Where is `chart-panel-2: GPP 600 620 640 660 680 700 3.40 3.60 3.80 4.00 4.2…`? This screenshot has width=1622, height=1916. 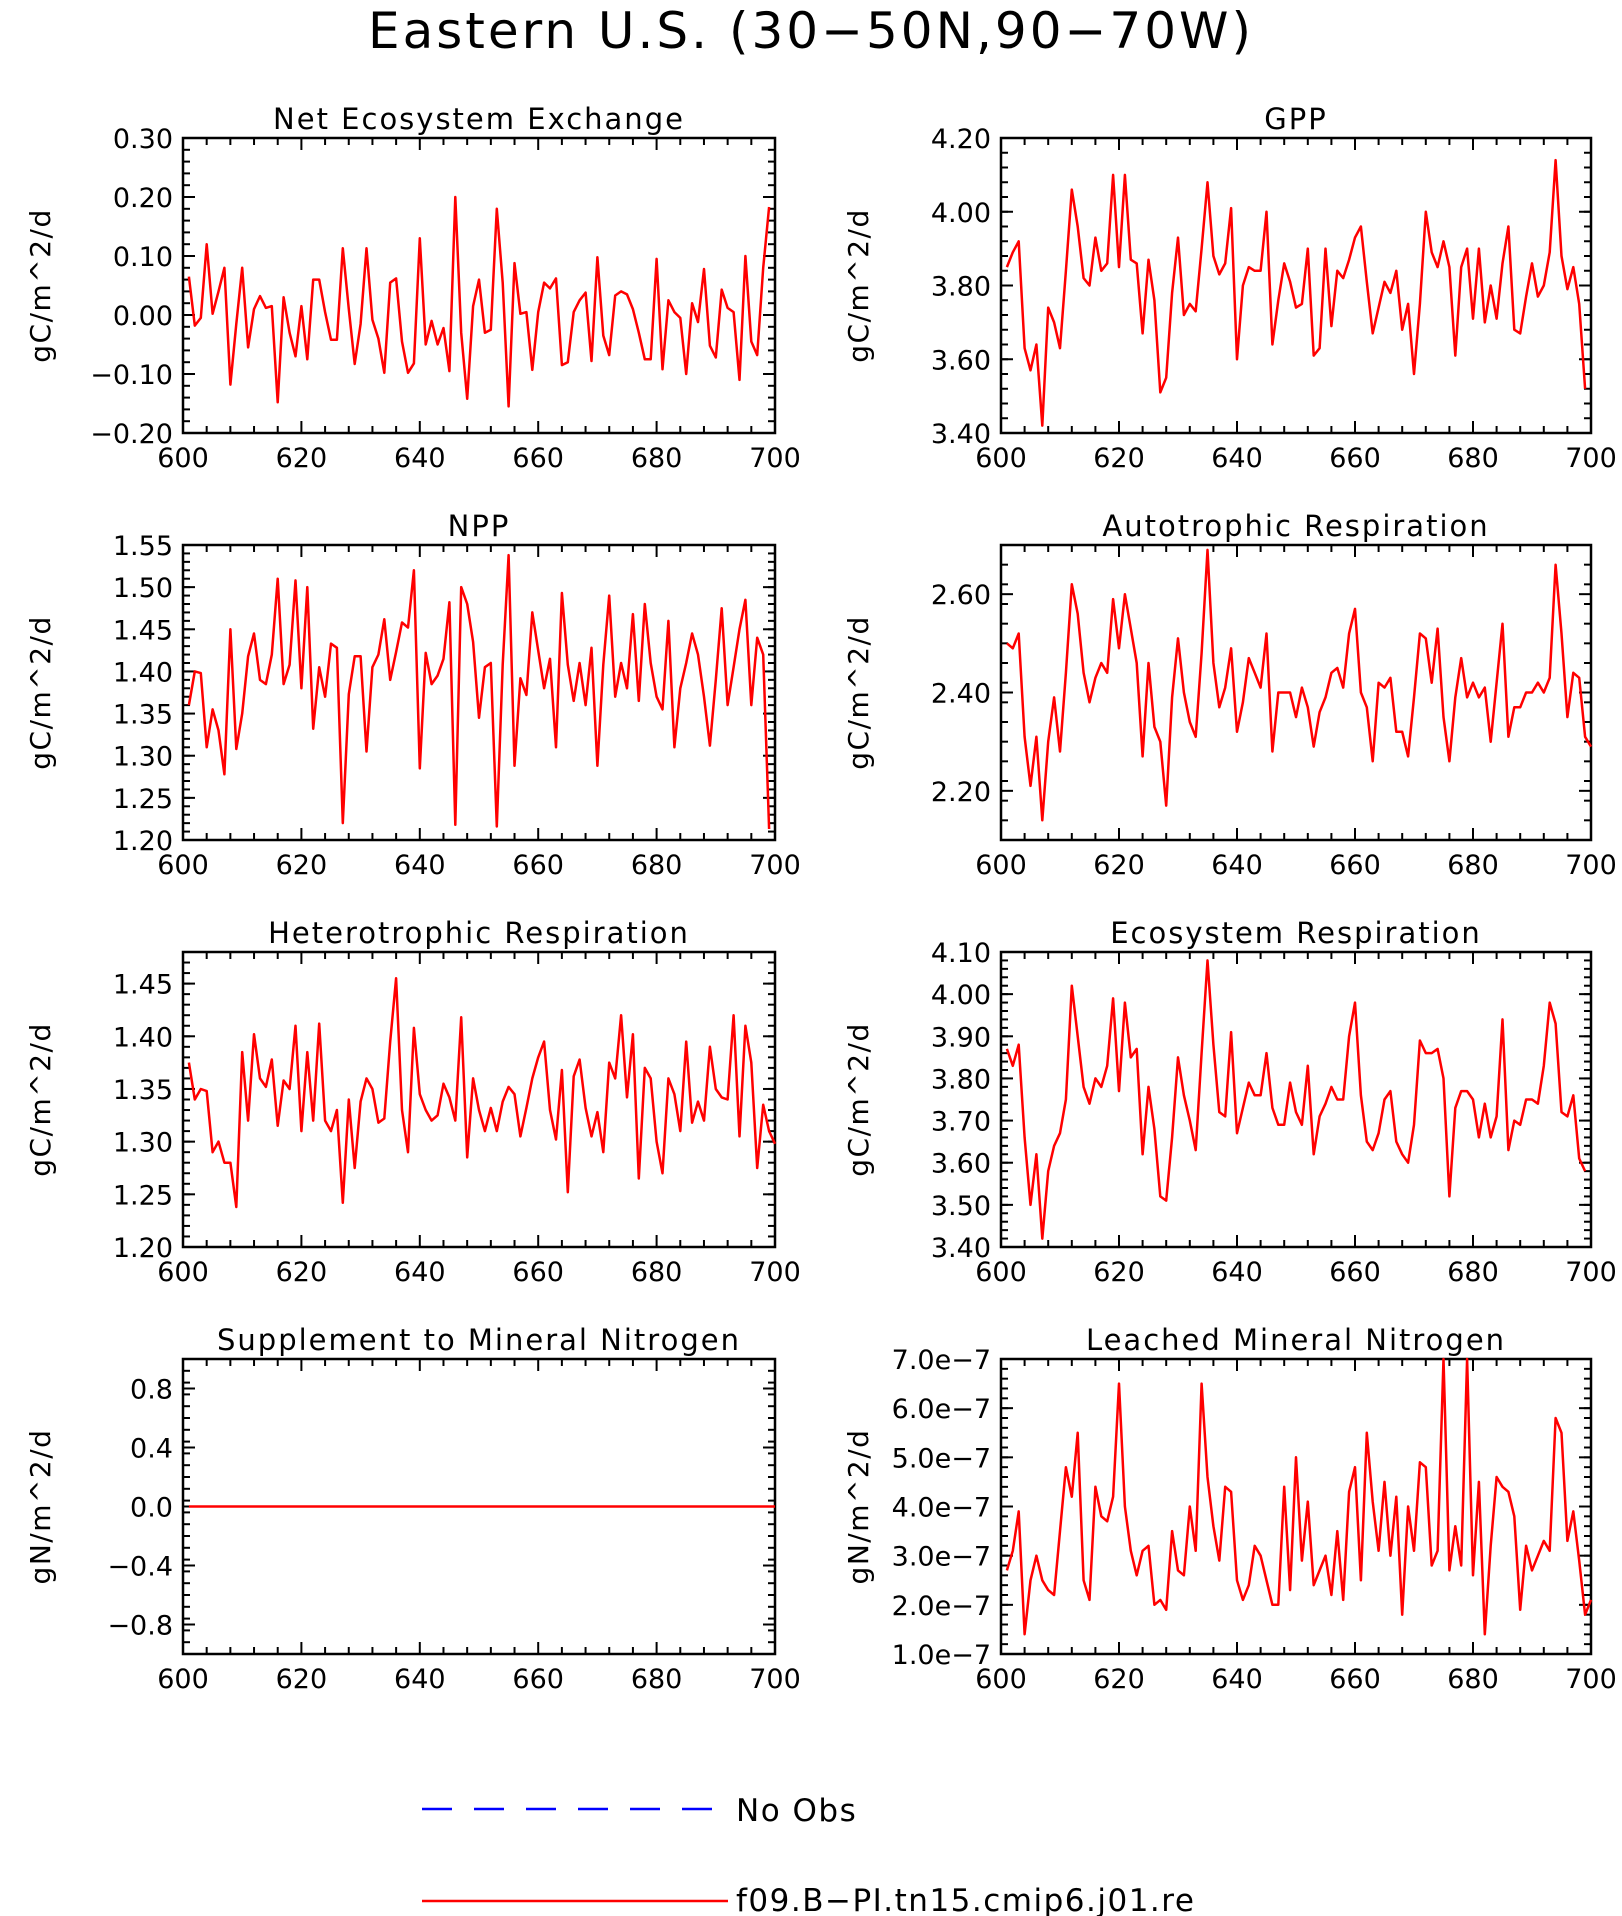 chart-panel-2: GPP 600 620 640 660 680 700 3.40 3.60 3.80 4.00 4.2… is located at coordinates (1229, 288).